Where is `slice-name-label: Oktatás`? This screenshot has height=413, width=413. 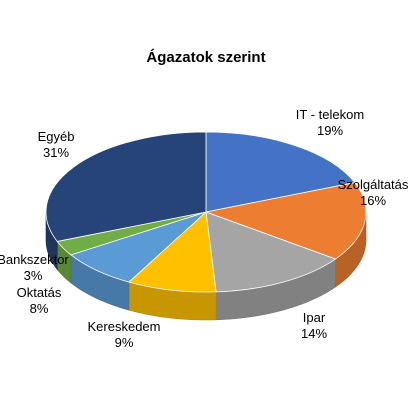 slice-name-label: Oktatás is located at coordinates (39, 292).